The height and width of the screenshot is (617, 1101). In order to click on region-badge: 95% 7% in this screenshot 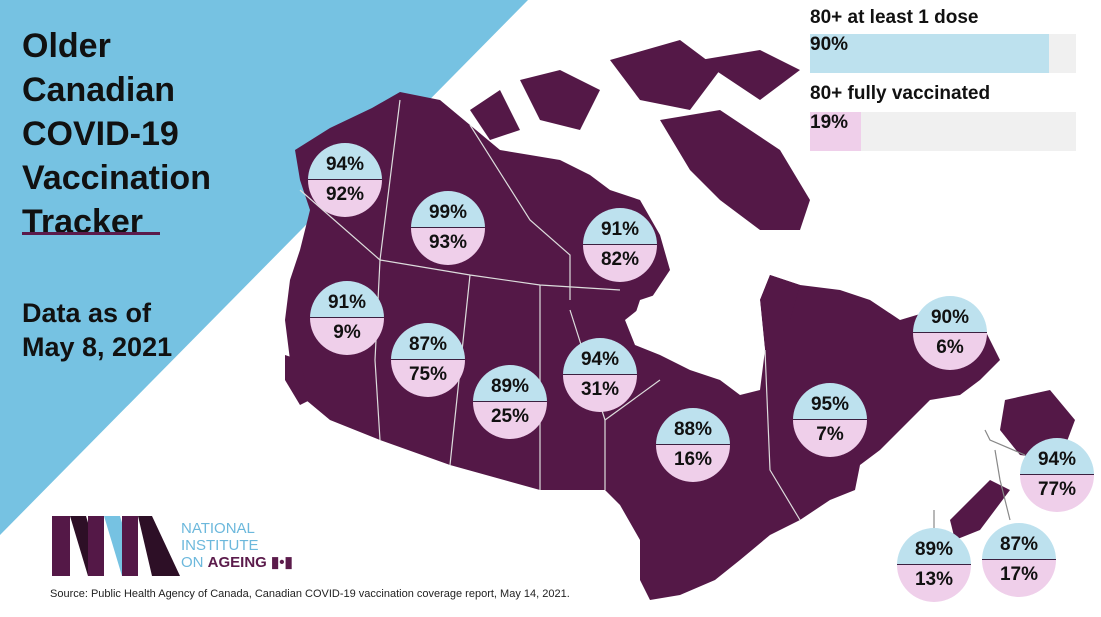, I will do `click(830, 420)`.